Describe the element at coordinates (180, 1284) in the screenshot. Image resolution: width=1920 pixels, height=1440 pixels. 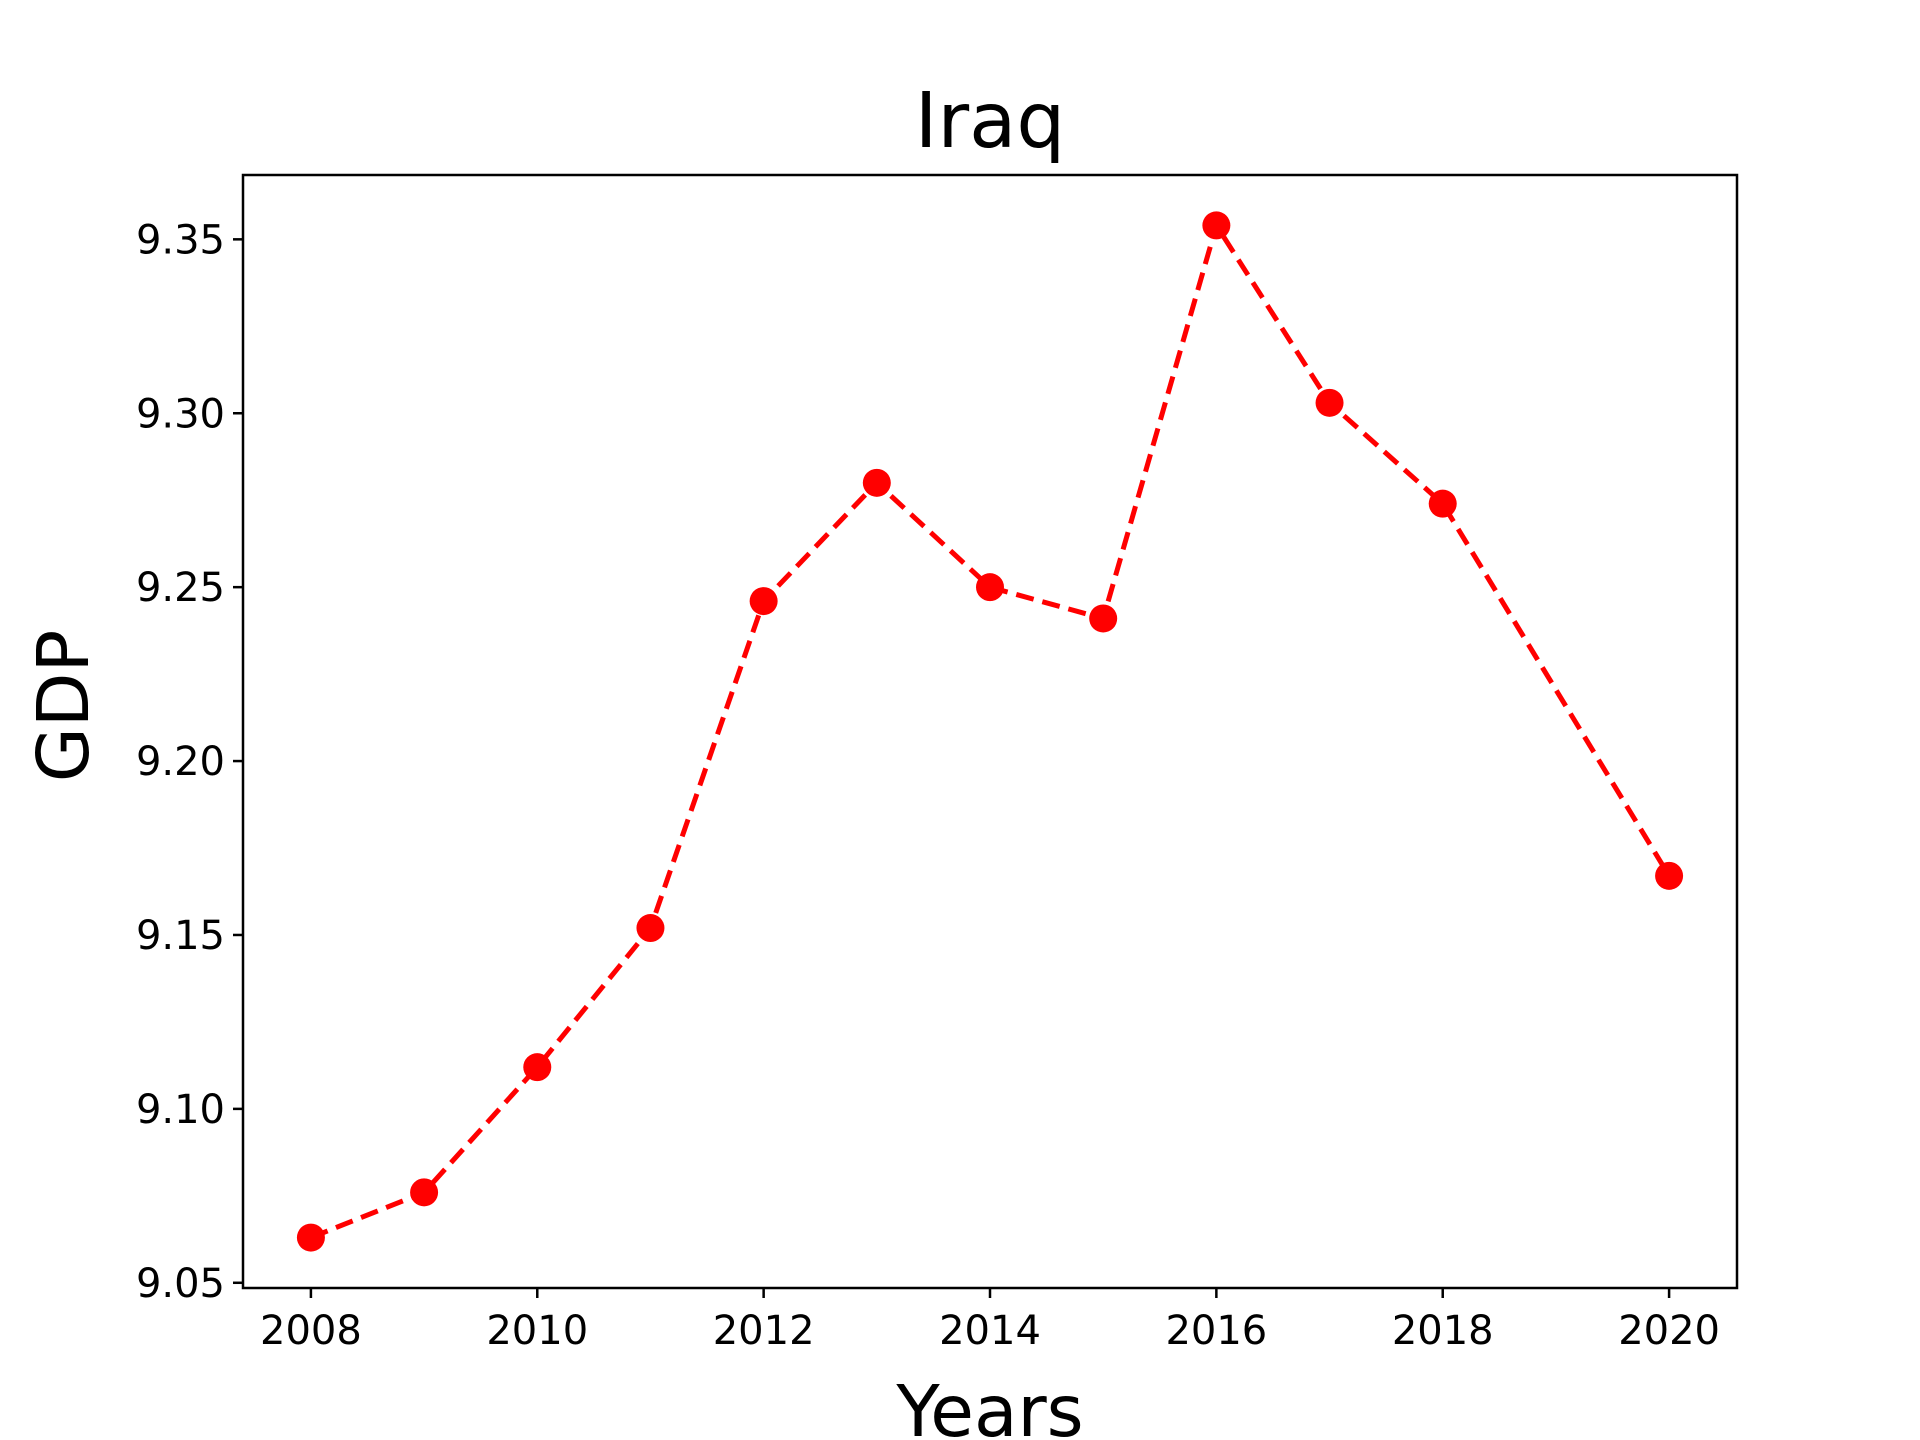
I see `y-tick-label: 9.05` at that location.